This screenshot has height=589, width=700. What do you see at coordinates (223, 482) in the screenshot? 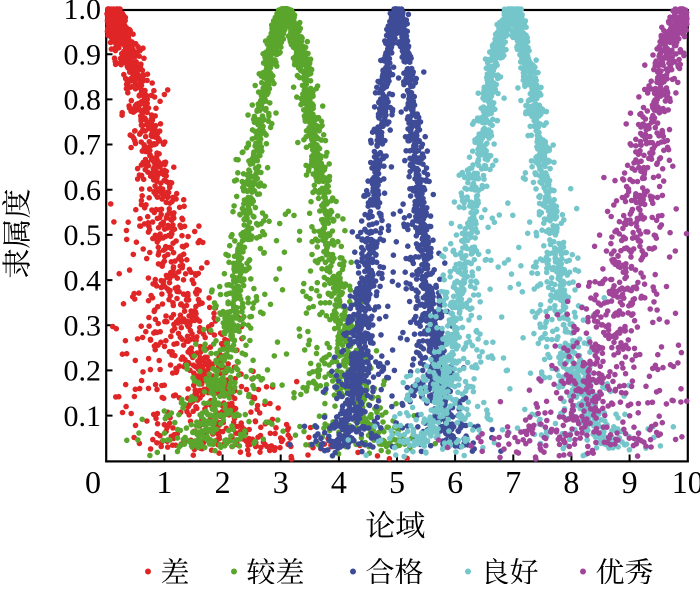
I see `svg-text: 2` at bounding box center [223, 482].